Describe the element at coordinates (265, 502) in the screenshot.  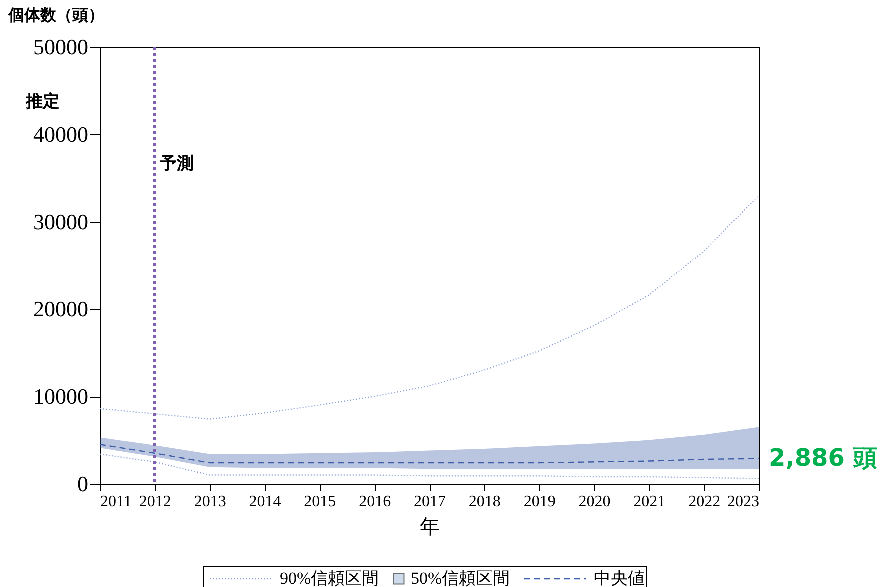
I see `x-tick-label: 2014` at that location.